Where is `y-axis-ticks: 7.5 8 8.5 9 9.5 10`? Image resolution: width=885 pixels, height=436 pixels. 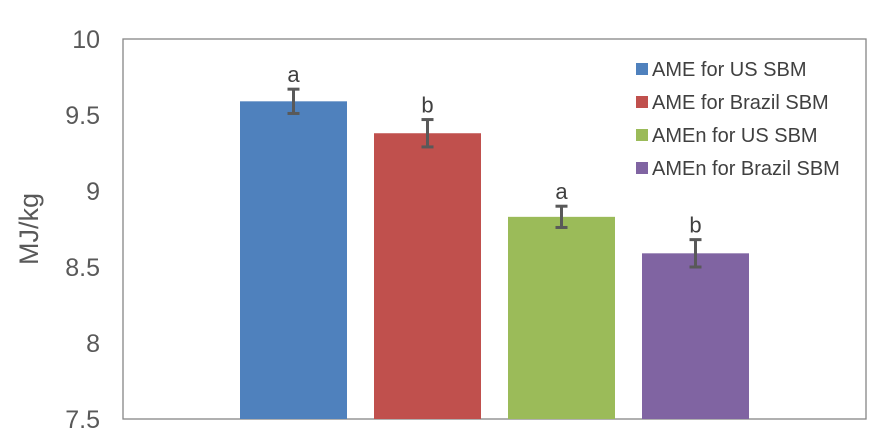 y-axis-ticks: 7.5 8 8.5 9 9.5 10 is located at coordinates (82, 230).